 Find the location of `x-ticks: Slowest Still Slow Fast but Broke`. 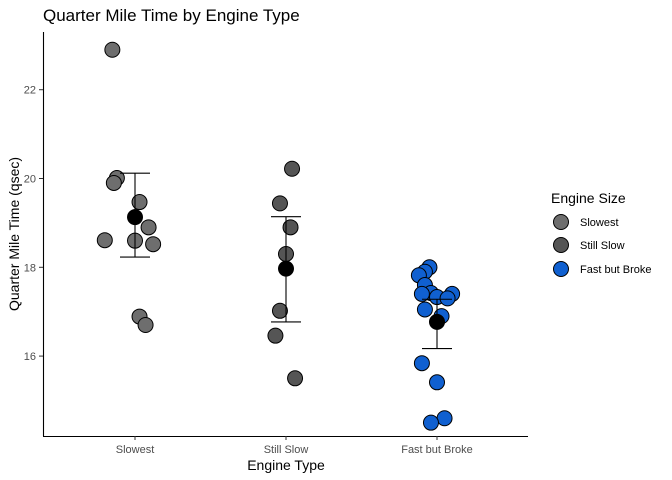

x-ticks: Slowest Still Slow Fast but Broke is located at coordinates (294, 446).